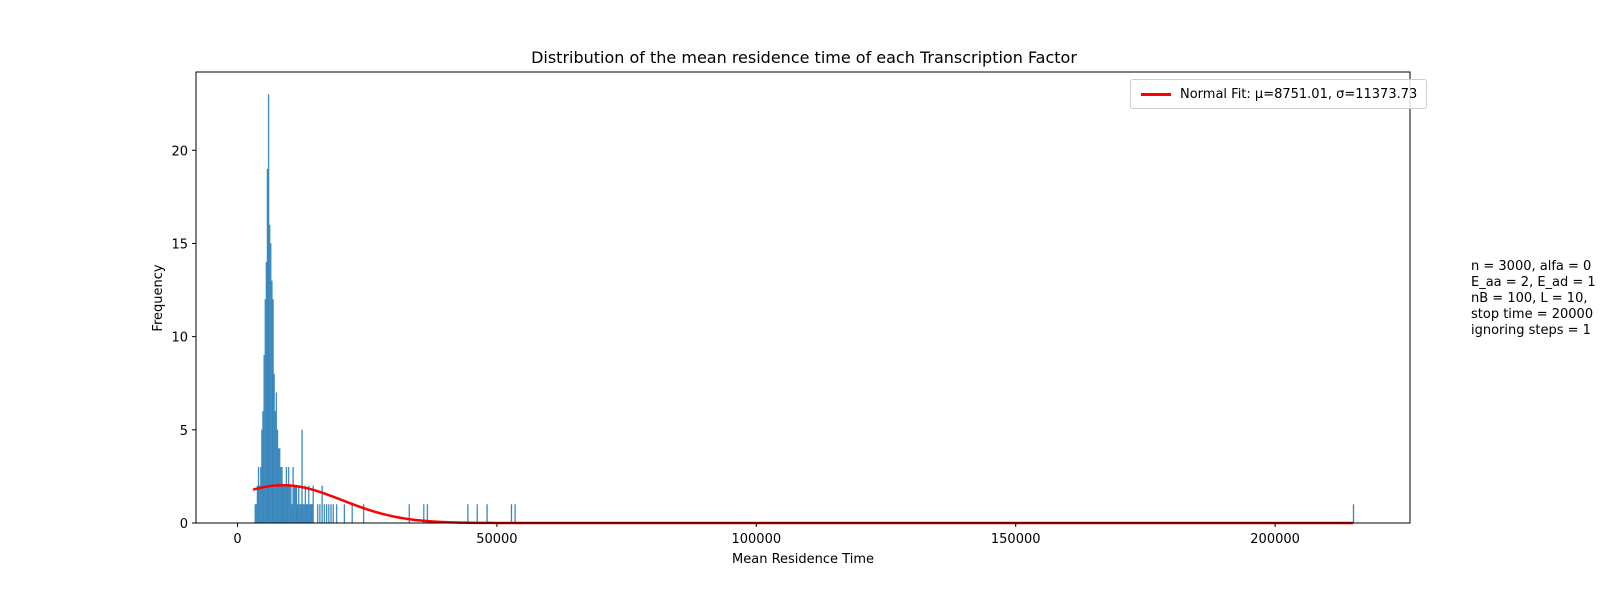 Image resolution: width=1600 pixels, height=600 pixels. Describe the element at coordinates (1016, 539) in the screenshot. I see `x-tick-label: 150000` at that location.